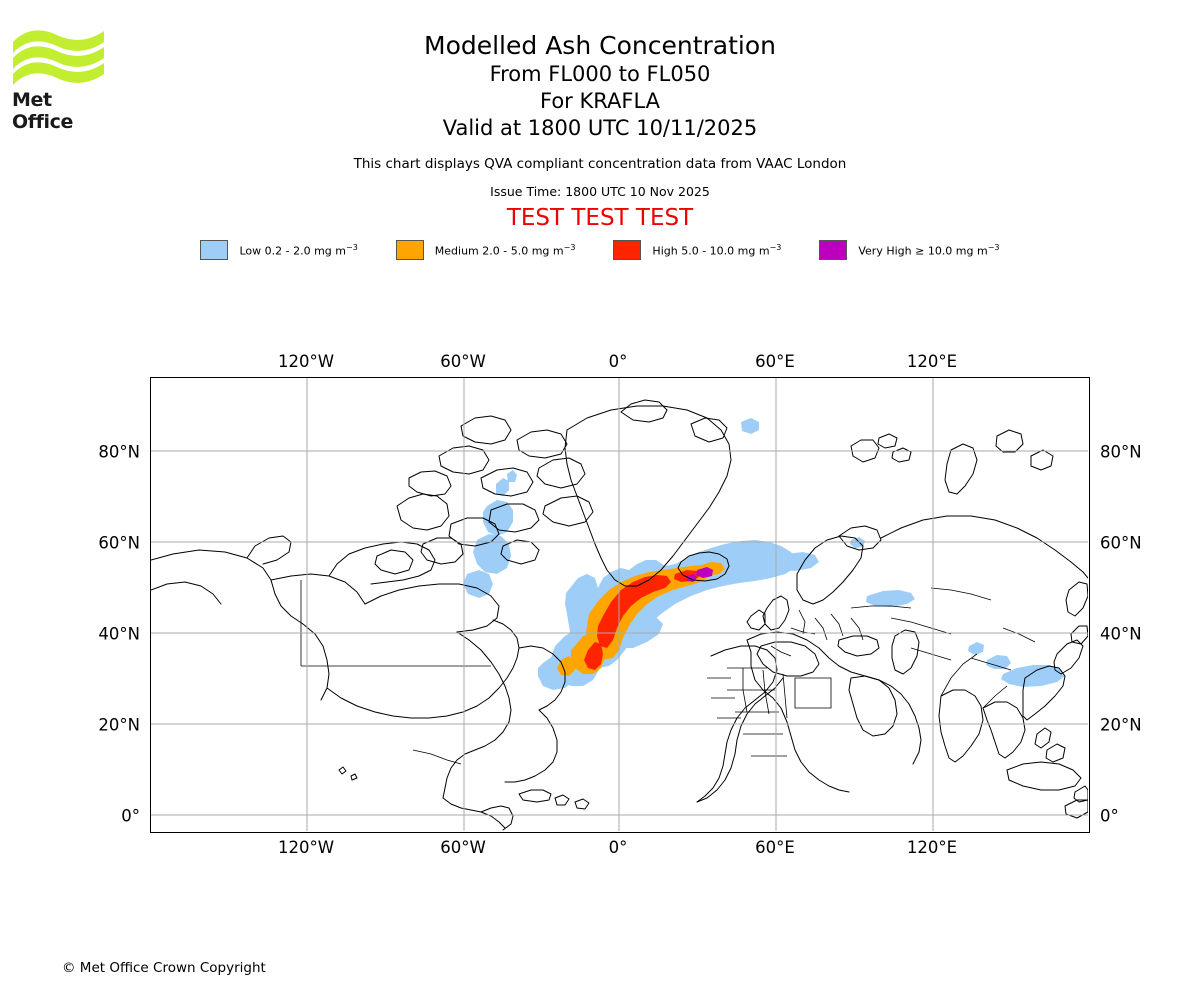 The height and width of the screenshot is (1000, 1200). I want to click on legend-item-medium: Medium 2.0 - 5.0 mg m−3, so click(485, 250).